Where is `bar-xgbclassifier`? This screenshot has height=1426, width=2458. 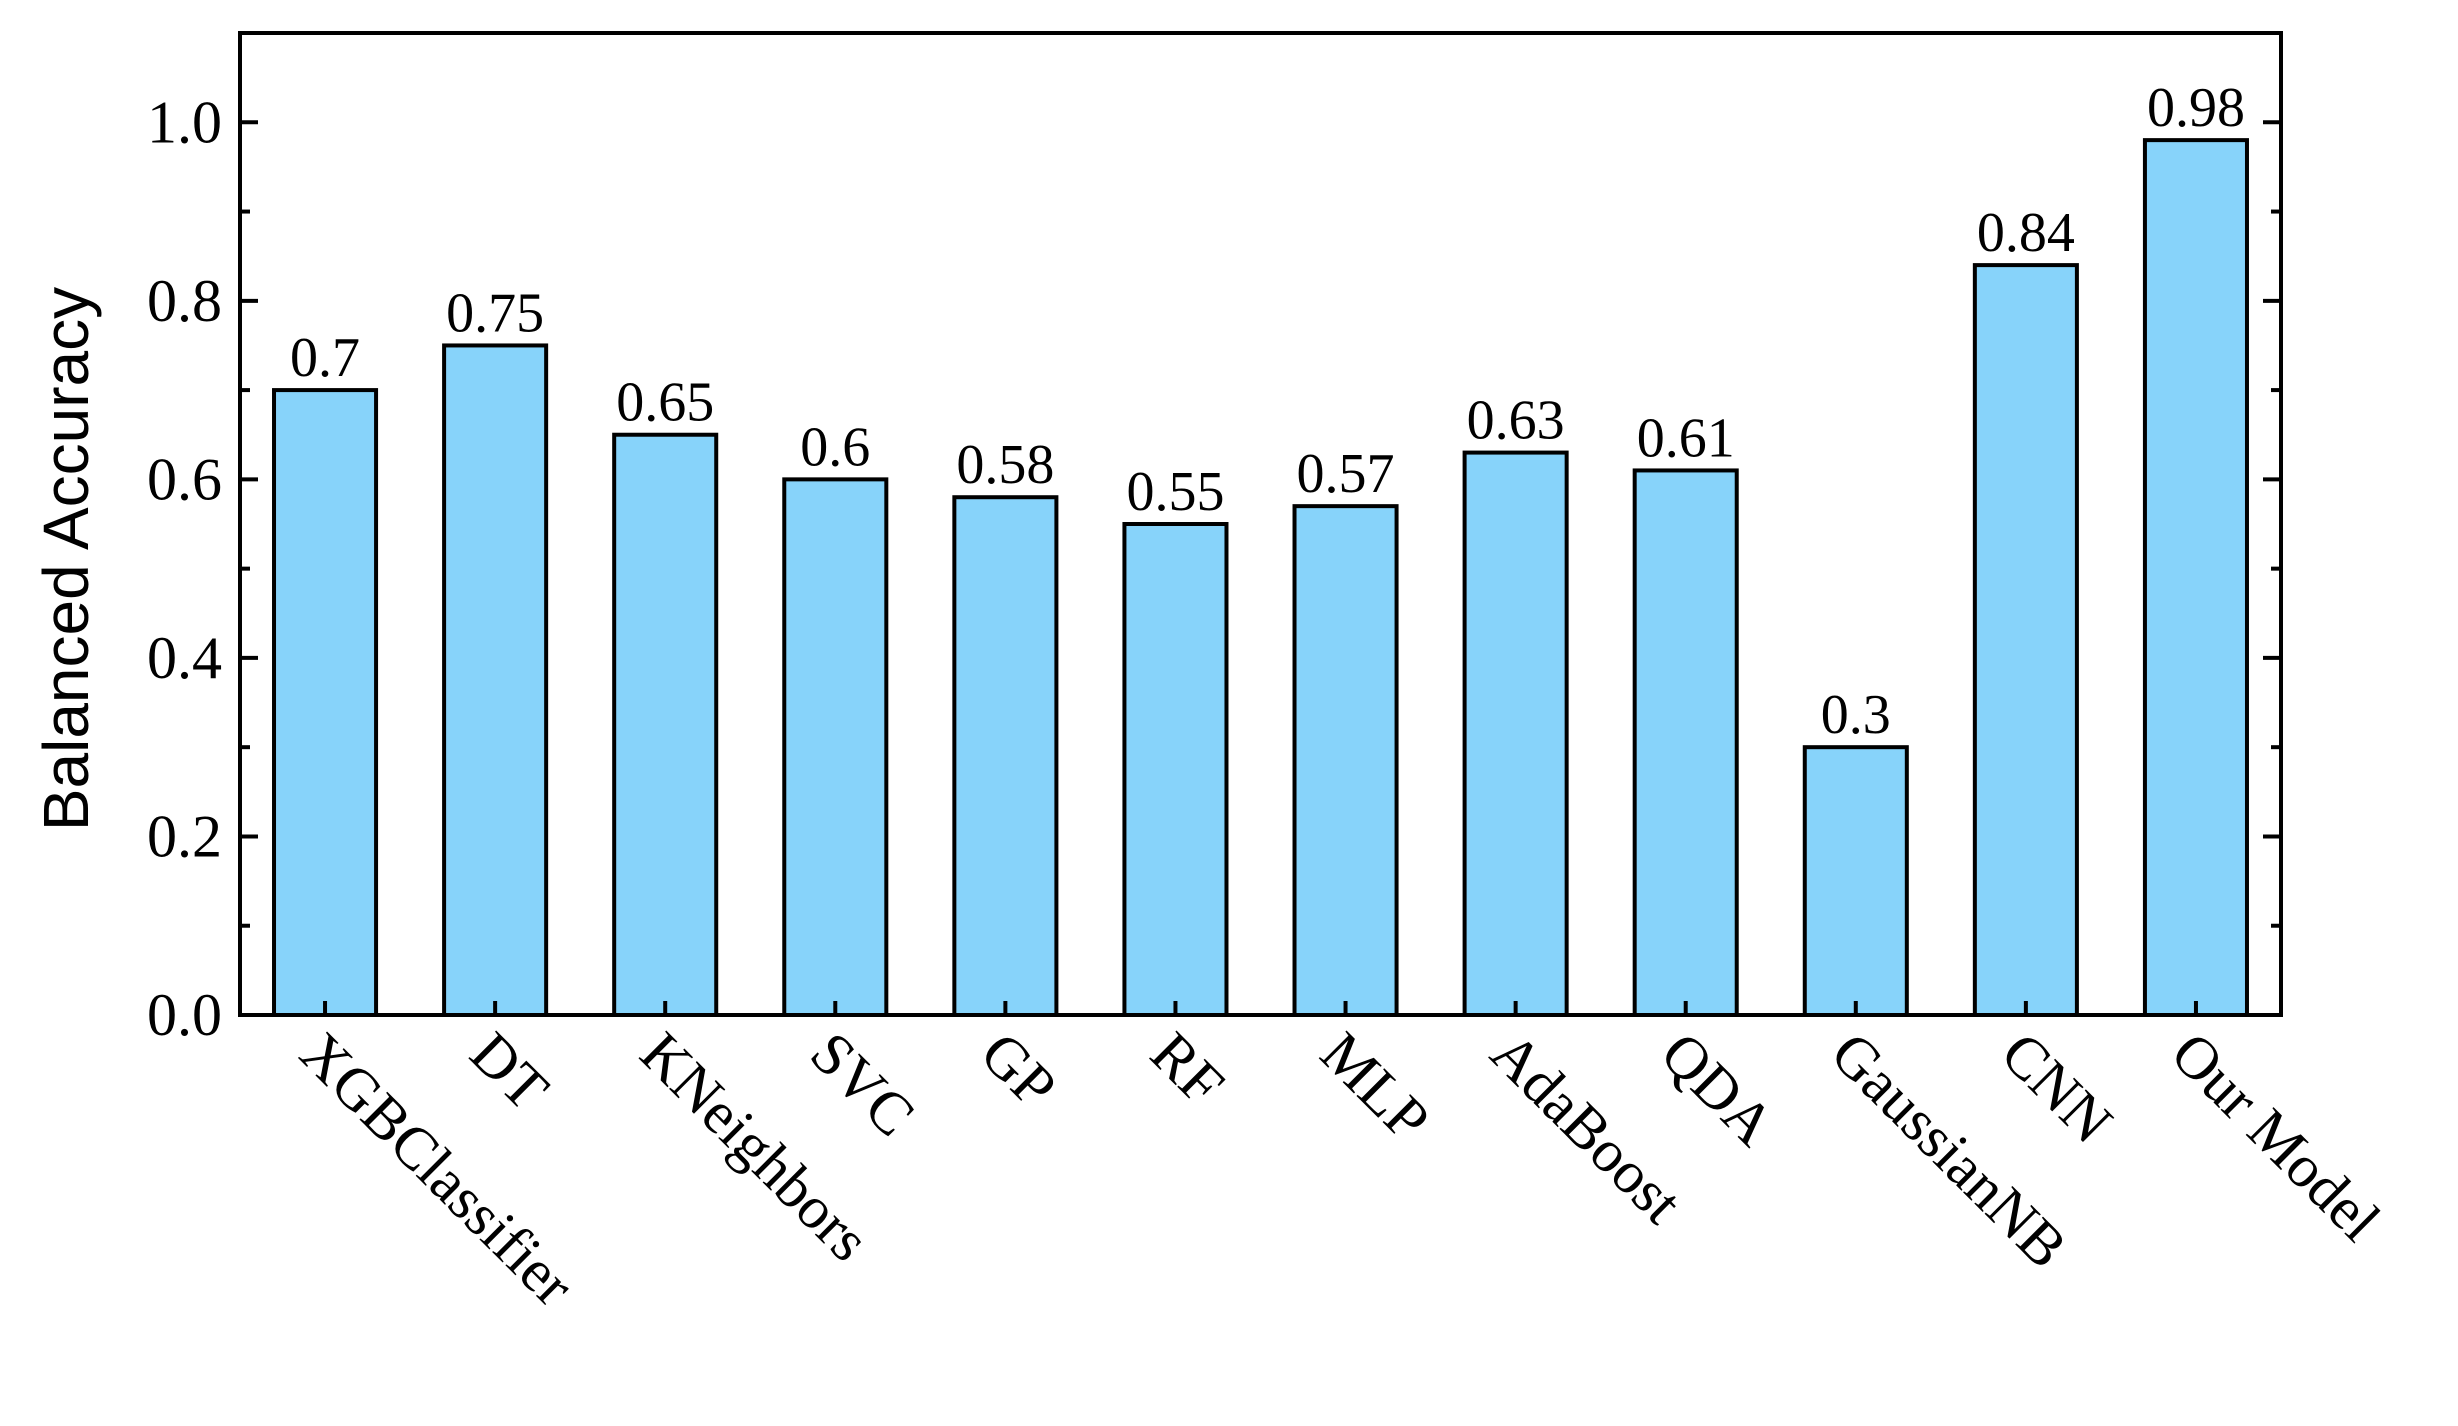 bar-xgbclassifier is located at coordinates (325, 702).